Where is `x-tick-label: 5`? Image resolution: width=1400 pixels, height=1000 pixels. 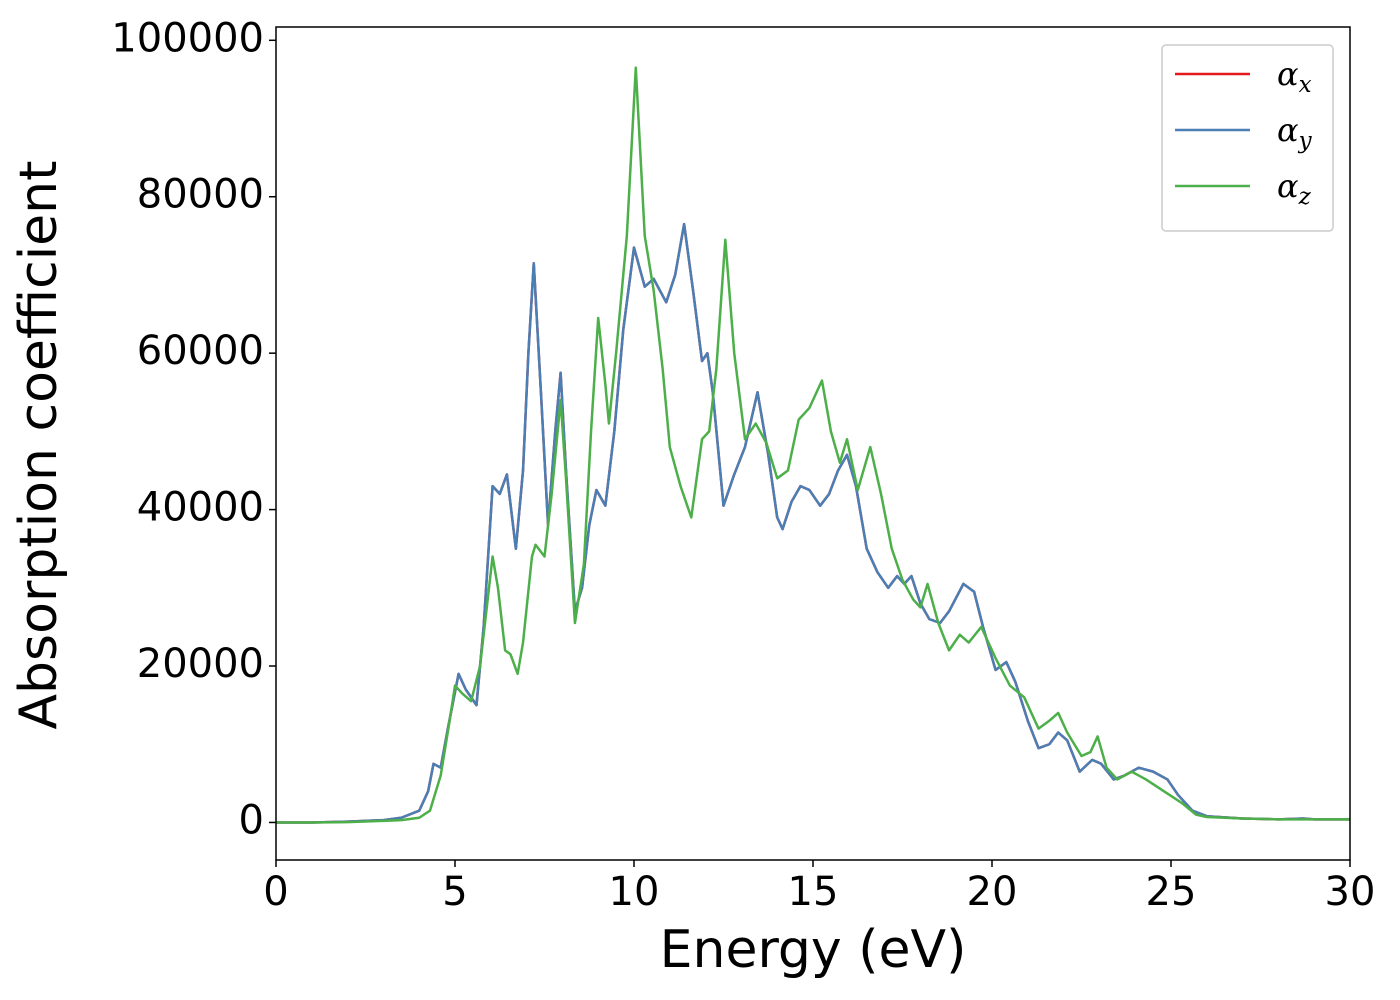 x-tick-label: 5 is located at coordinates (454, 892).